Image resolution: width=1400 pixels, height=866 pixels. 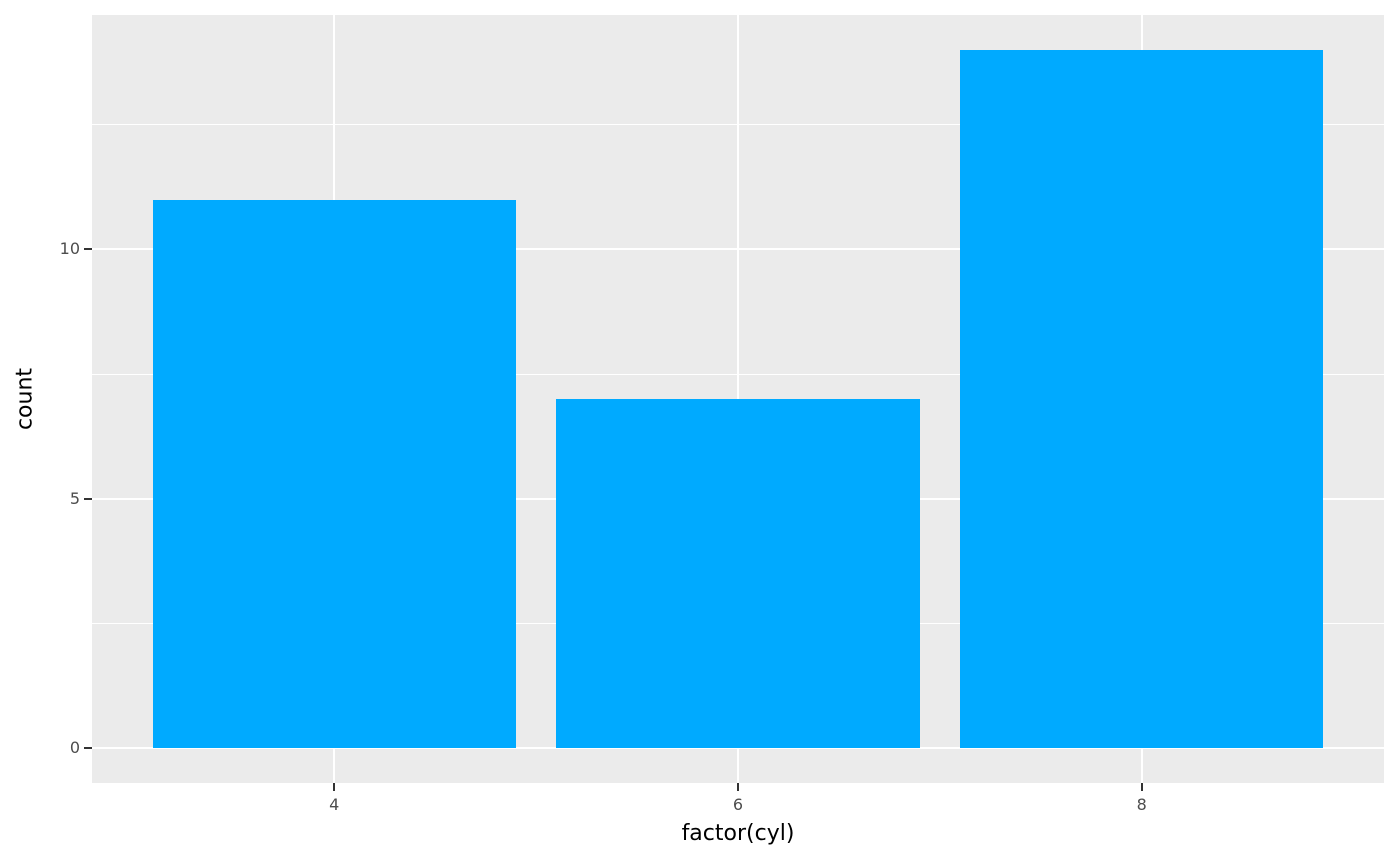 I want to click on x-tick-label: 8, so click(x=1141, y=804).